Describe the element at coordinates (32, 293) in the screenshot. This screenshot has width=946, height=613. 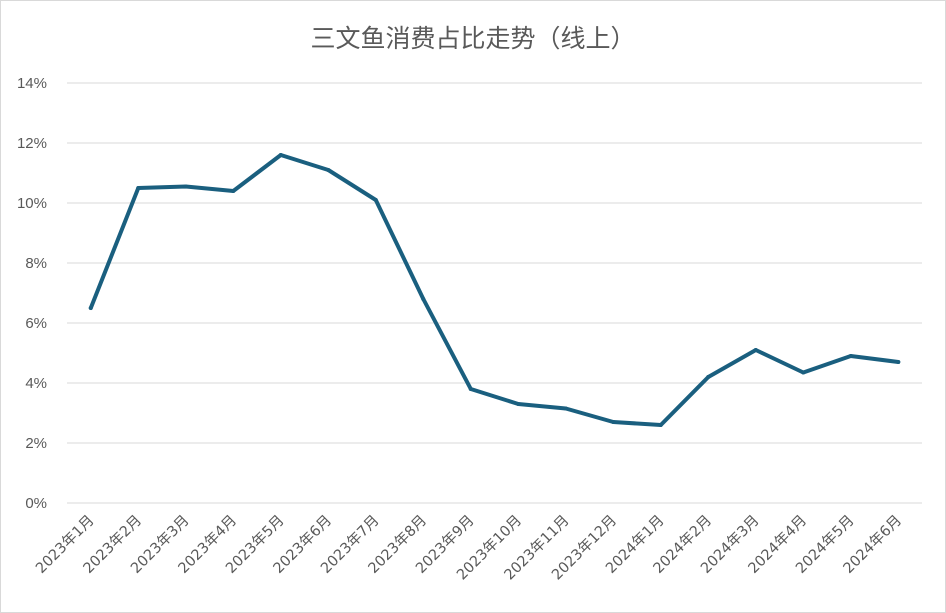
I see `y-axis-ticks: 0% 2% 4% 6% 8% 10% 12% 14%` at that location.